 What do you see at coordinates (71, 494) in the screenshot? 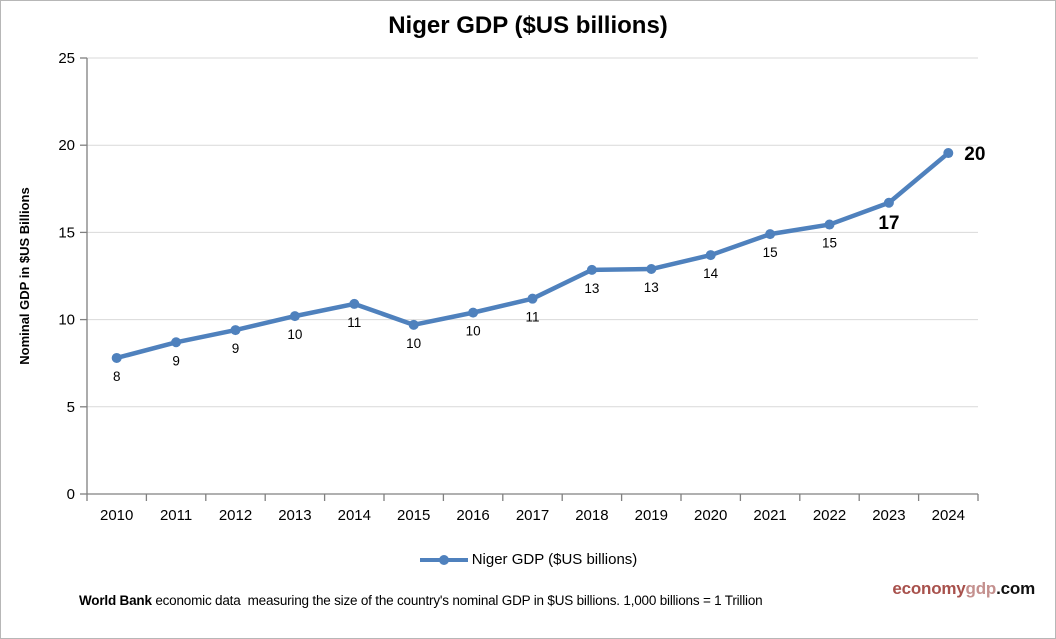
I see `y-tick-label: 0` at bounding box center [71, 494].